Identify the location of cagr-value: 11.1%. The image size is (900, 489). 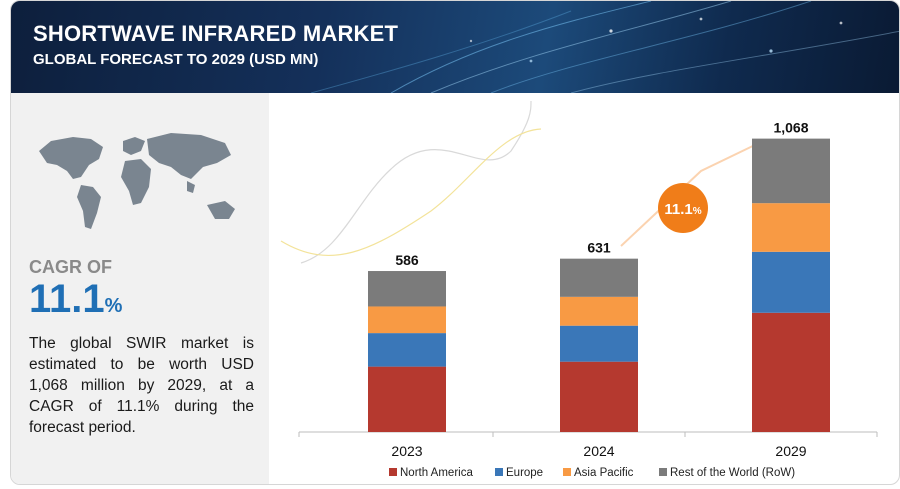
(75, 299).